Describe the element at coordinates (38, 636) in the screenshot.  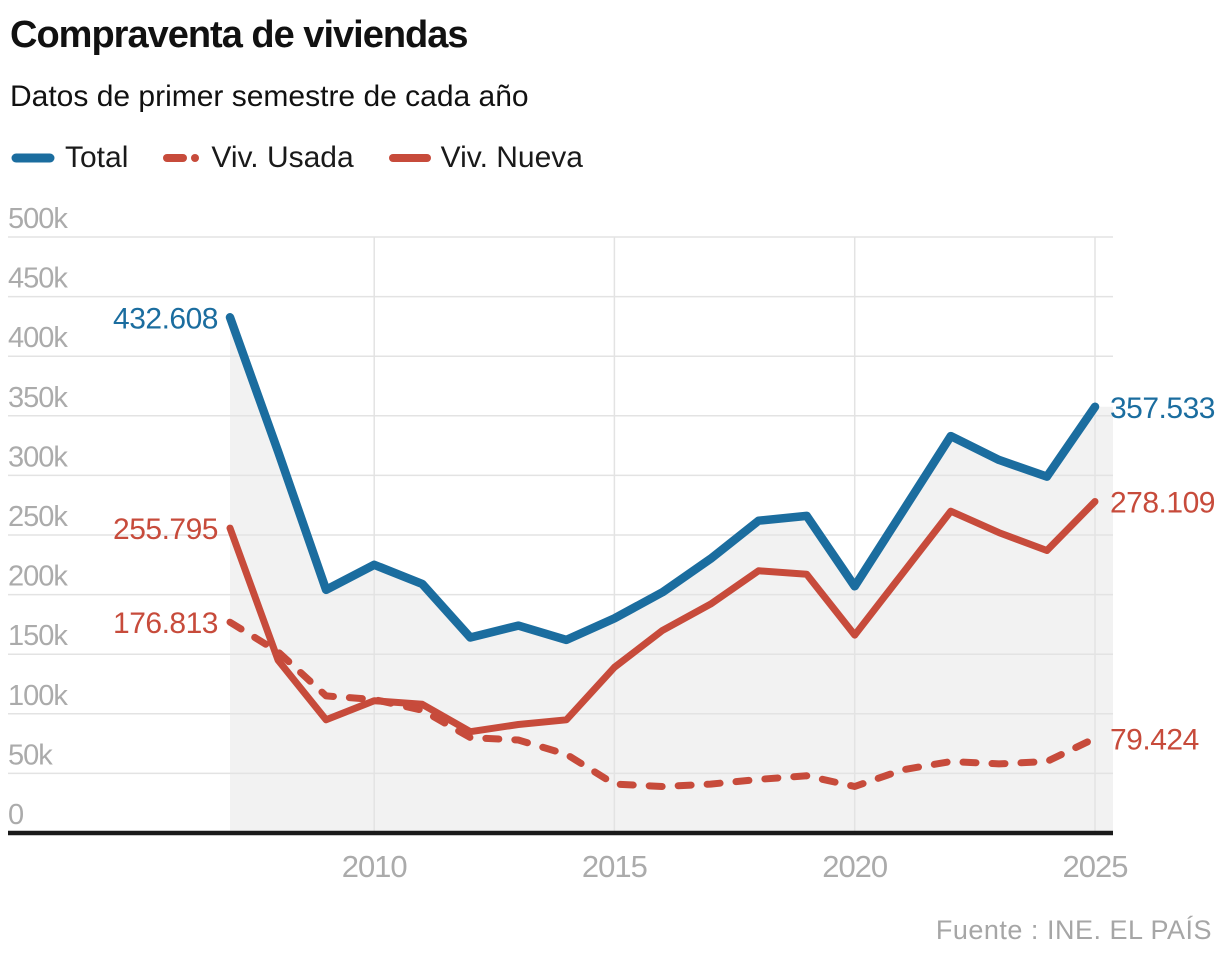
I see `y-tick-label: 150k` at that location.